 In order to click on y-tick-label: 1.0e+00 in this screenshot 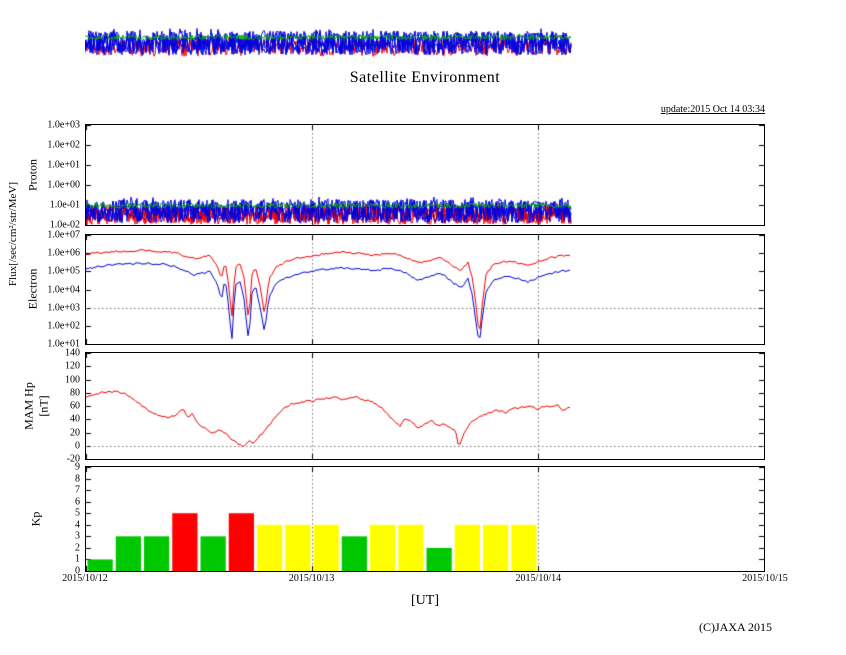, I will do `click(63, 185)`.